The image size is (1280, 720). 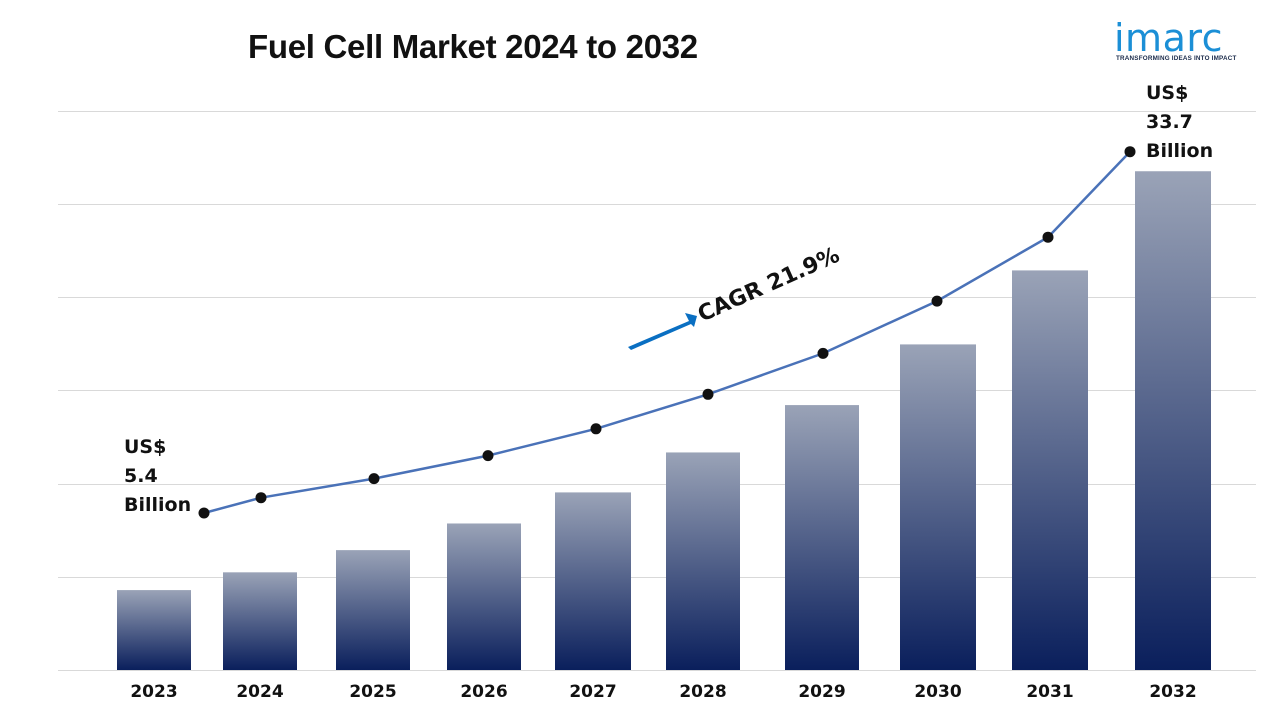 What do you see at coordinates (1176, 58) in the screenshot?
I see `logo-tagline: TRANSFORMING IDEAS INTO IMPACT` at bounding box center [1176, 58].